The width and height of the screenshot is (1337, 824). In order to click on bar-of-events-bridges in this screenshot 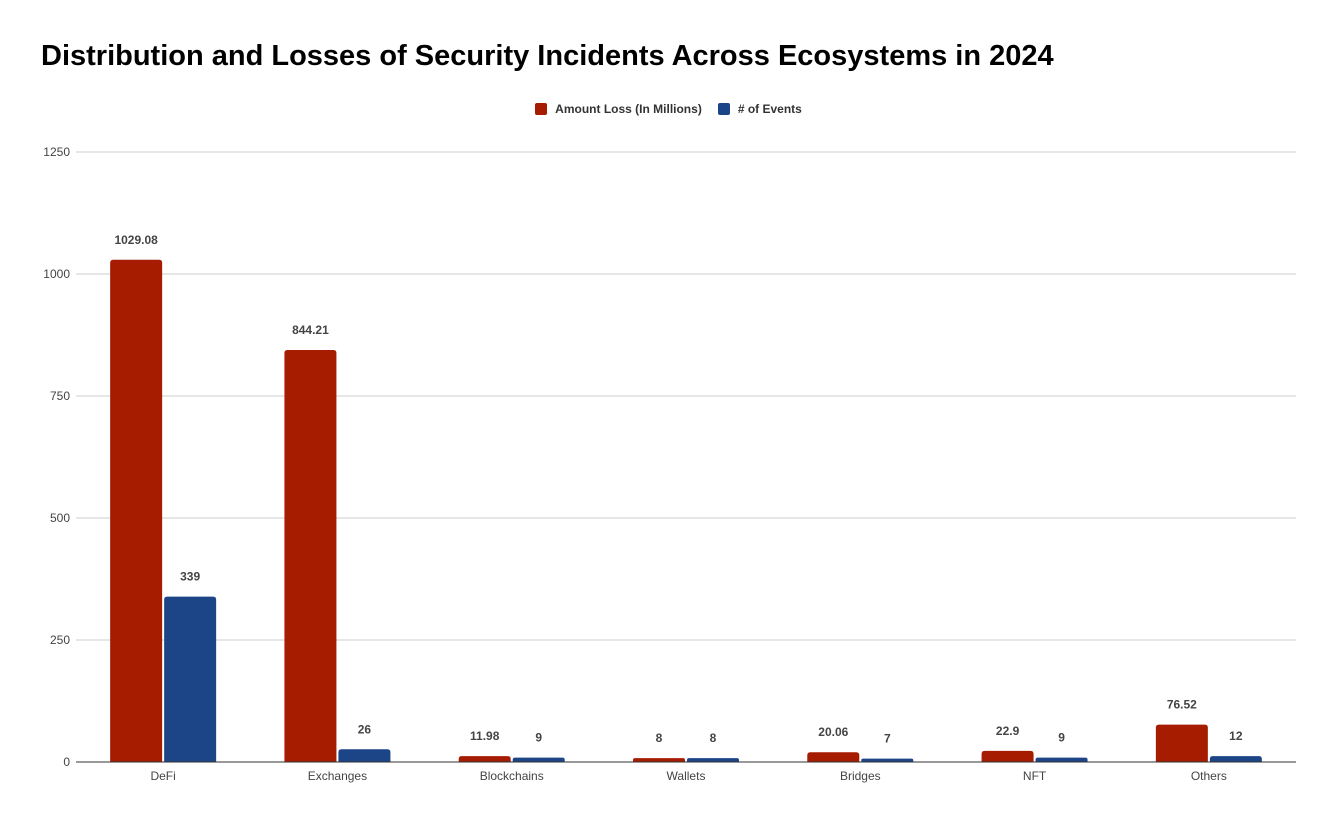, I will do `click(887, 760)`.